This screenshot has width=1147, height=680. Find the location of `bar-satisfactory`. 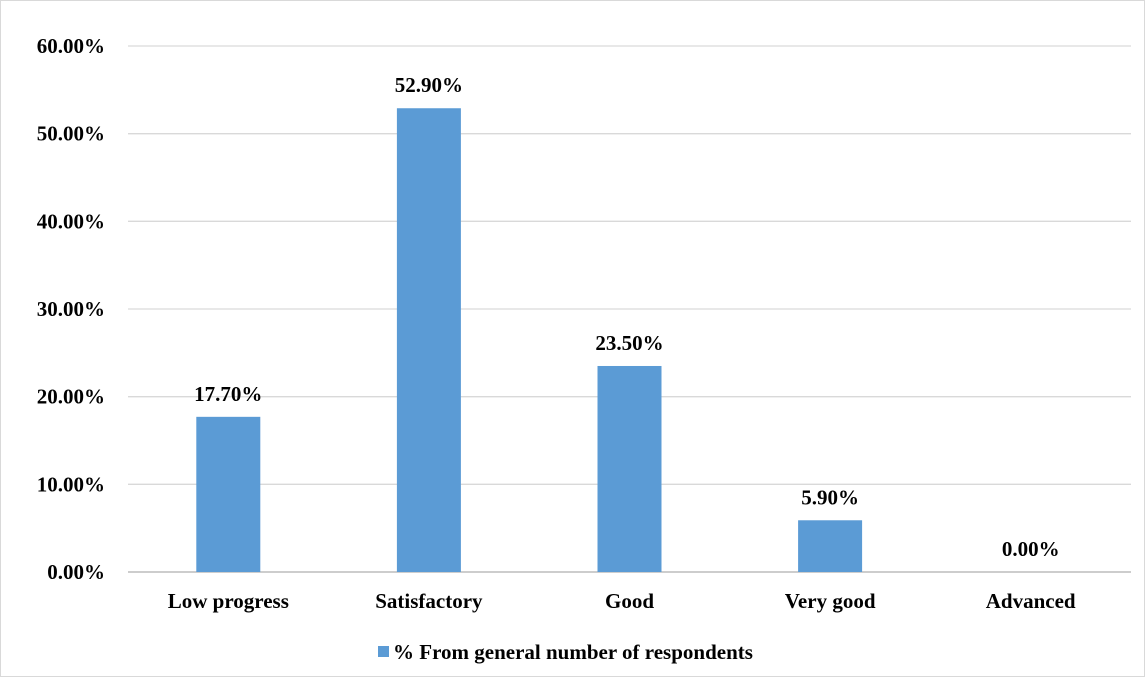

bar-satisfactory is located at coordinates (428, 340).